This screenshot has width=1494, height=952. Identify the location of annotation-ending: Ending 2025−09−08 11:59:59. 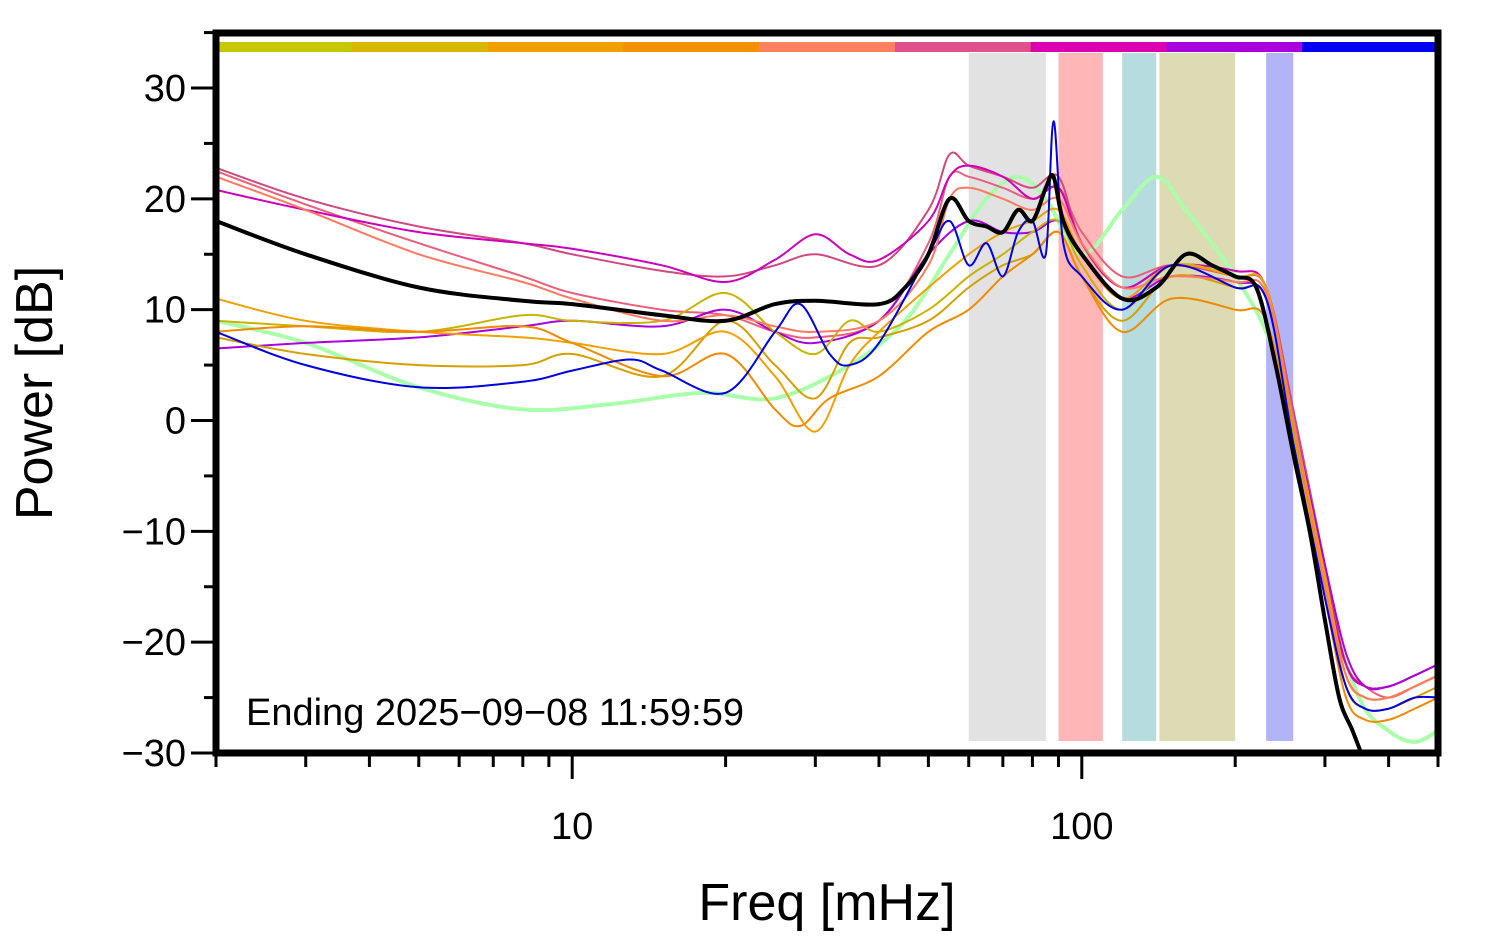
(495, 713).